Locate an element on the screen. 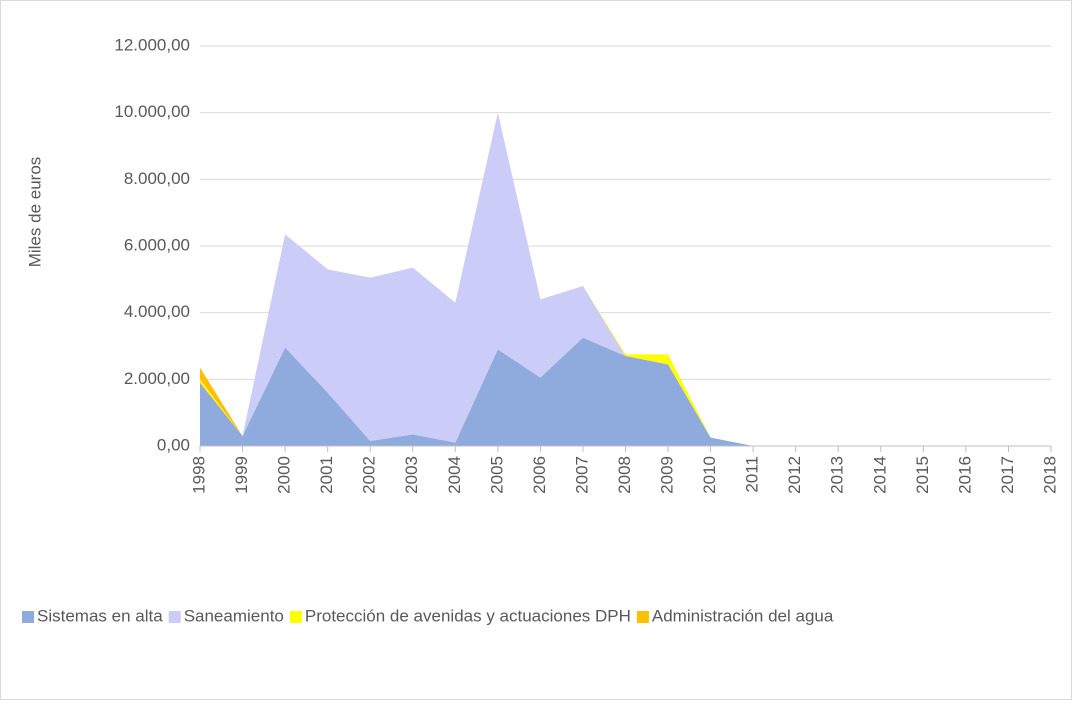 Image resolution: width=1072 pixels, height=705 pixels. x-tick-label: 1999 is located at coordinates (241, 475).